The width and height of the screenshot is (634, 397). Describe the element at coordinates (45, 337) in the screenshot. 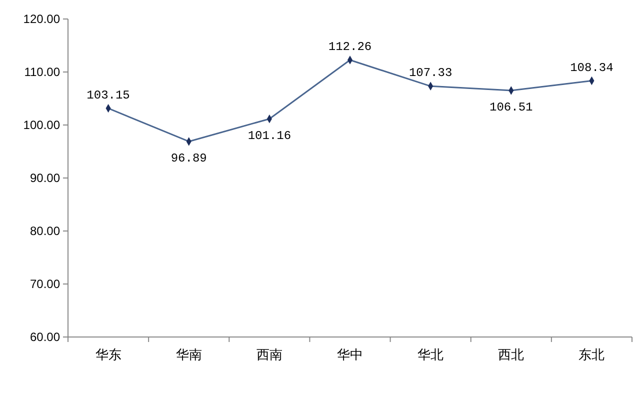

I see `y-tick-label: 60.00` at that location.